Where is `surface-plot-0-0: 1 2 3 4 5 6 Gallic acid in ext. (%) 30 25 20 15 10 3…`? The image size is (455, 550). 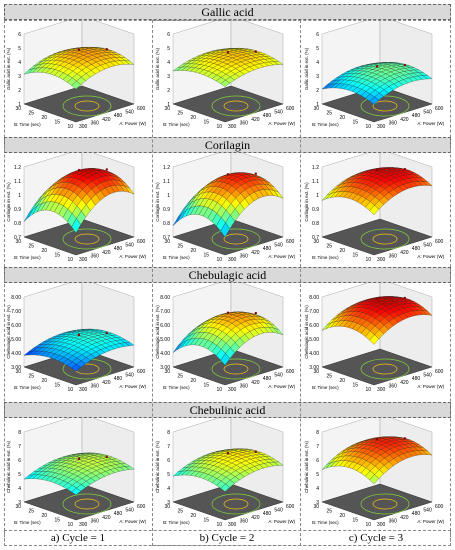
surface-plot-0-0: 1 2 3 4 5 6 Gallic acid in ext. (%) 30 25 20 15 10 3… is located at coordinates (76, 72).